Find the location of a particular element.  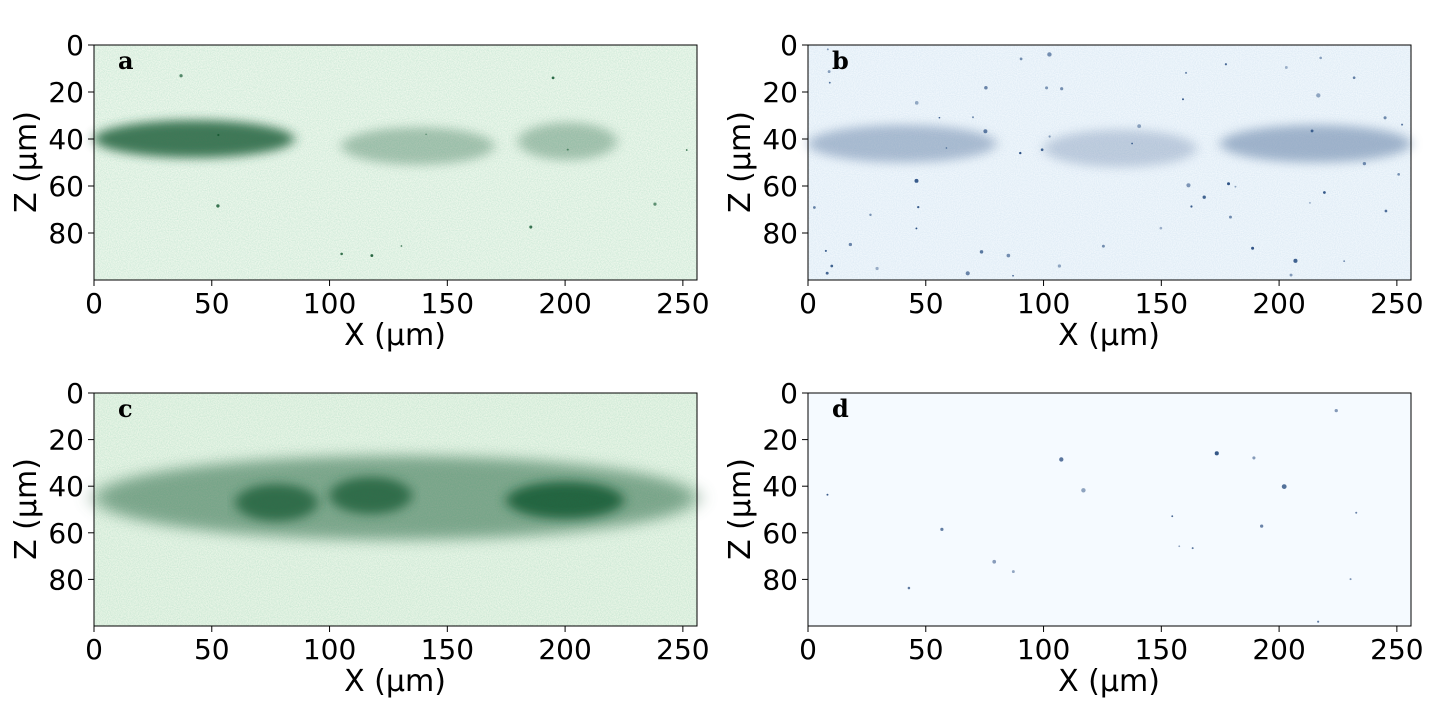

image-area is located at coordinates (1092, 515).